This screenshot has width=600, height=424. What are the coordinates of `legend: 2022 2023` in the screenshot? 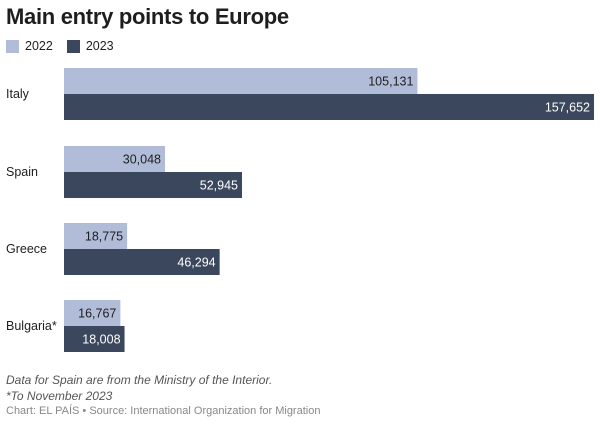 It's located at (63, 46).